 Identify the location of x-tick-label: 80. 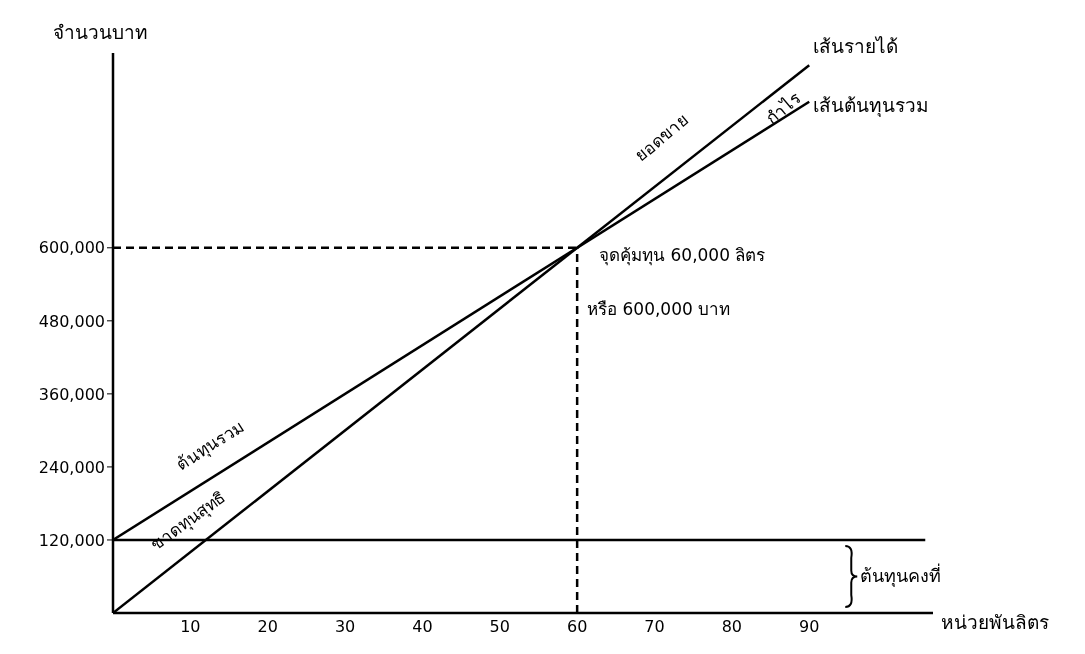
(732, 627).